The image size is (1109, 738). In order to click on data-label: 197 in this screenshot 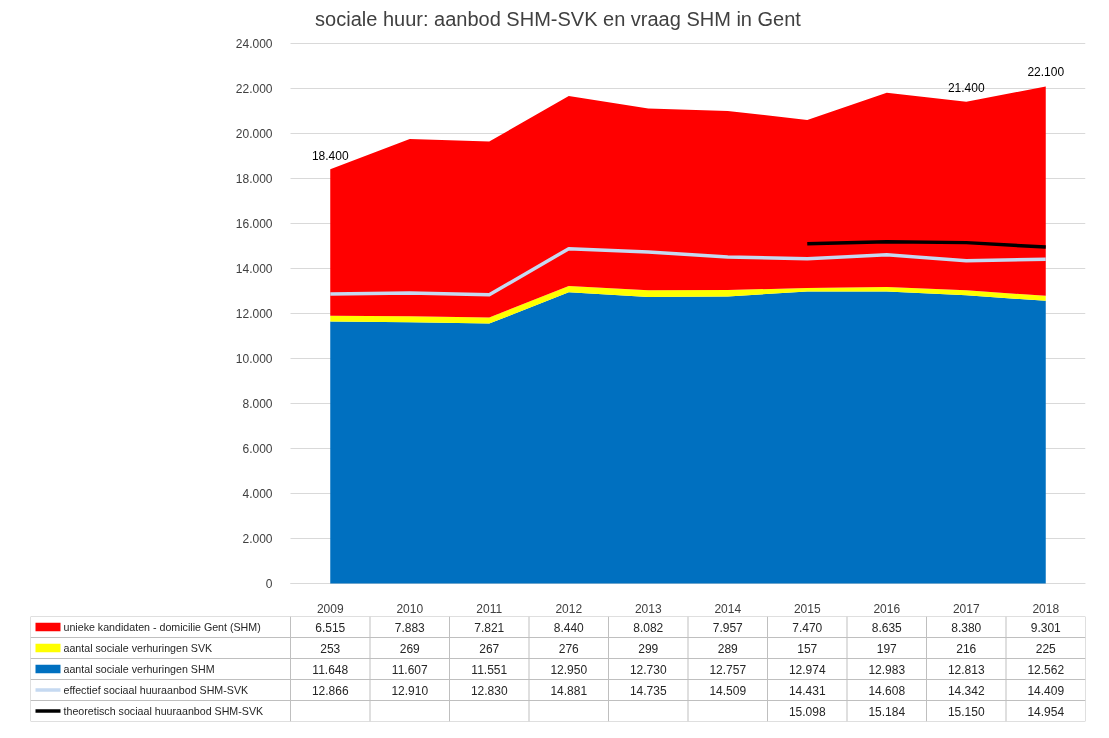, I will do `click(887, 648)`.